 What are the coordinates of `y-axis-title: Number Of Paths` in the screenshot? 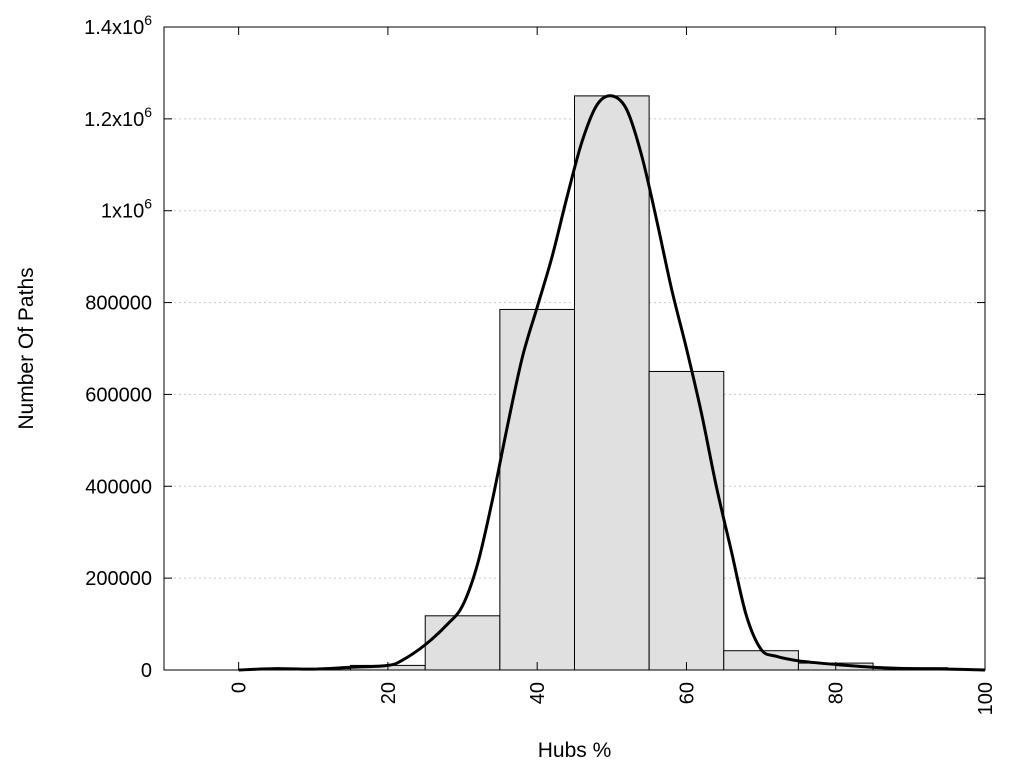 It's located at (26, 348).